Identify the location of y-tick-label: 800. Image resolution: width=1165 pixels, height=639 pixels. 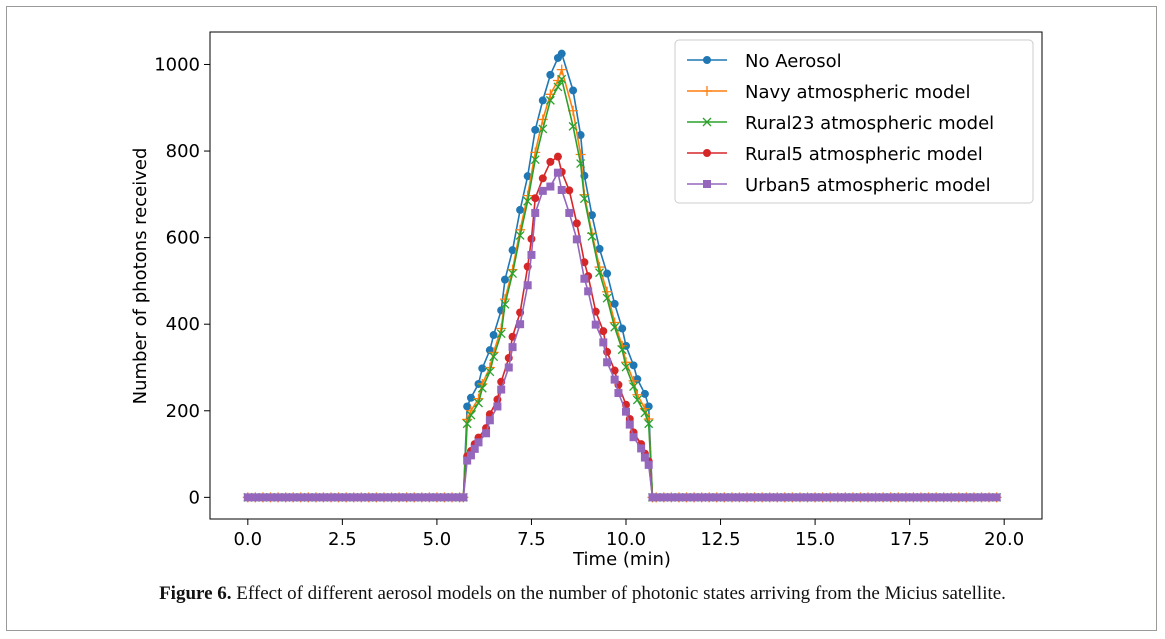
(183, 151).